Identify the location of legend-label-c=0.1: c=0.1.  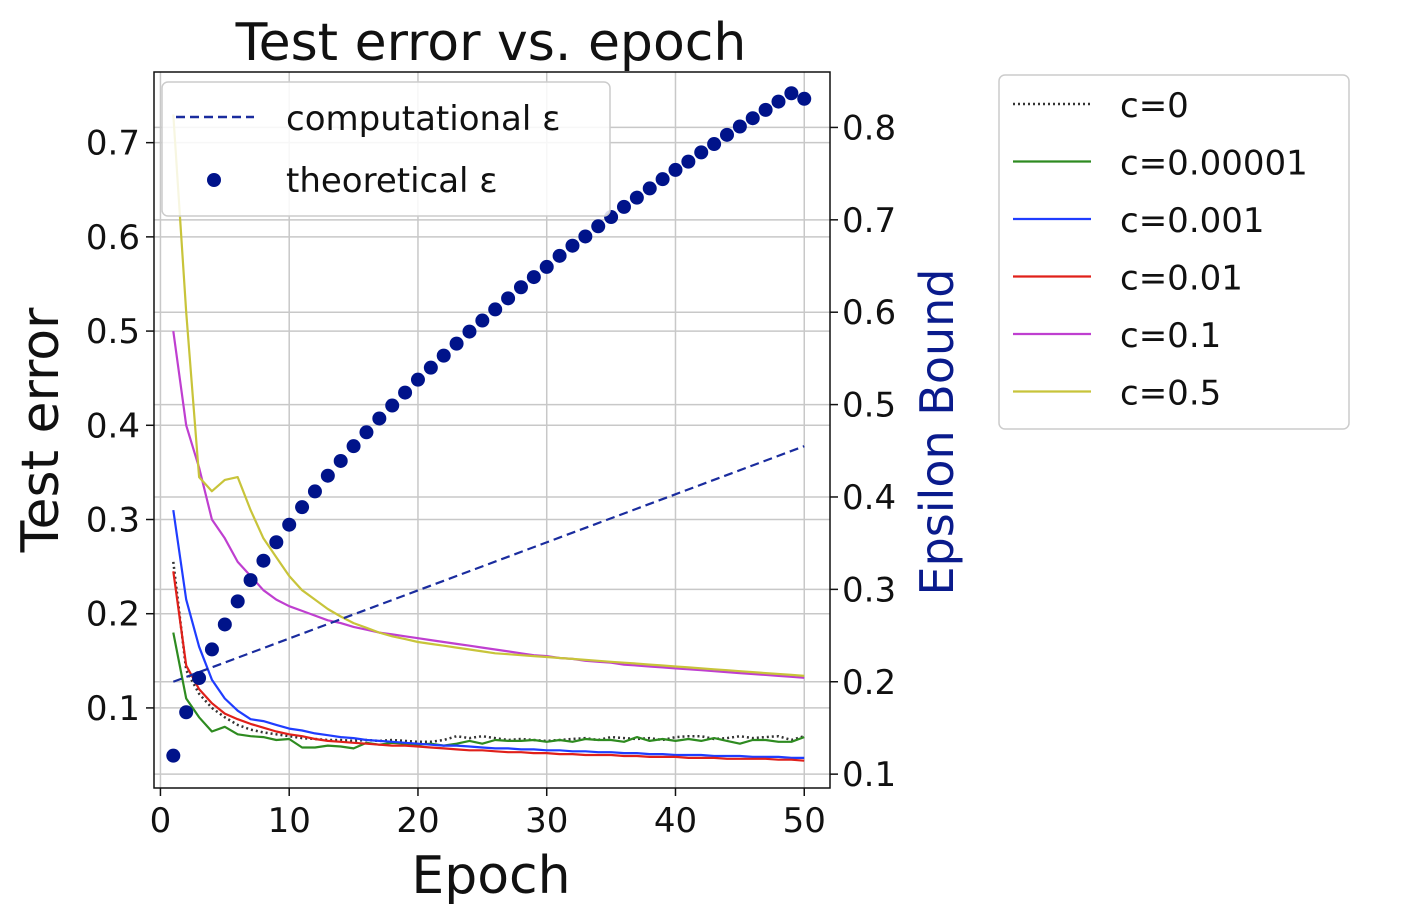
(1170, 336).